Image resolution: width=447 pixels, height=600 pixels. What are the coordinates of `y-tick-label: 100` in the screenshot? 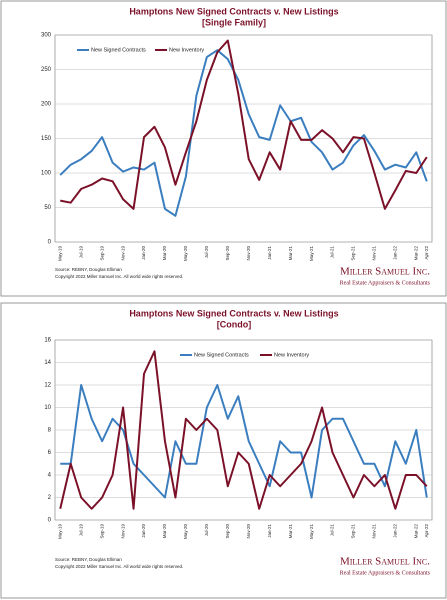 It's located at (46, 174).